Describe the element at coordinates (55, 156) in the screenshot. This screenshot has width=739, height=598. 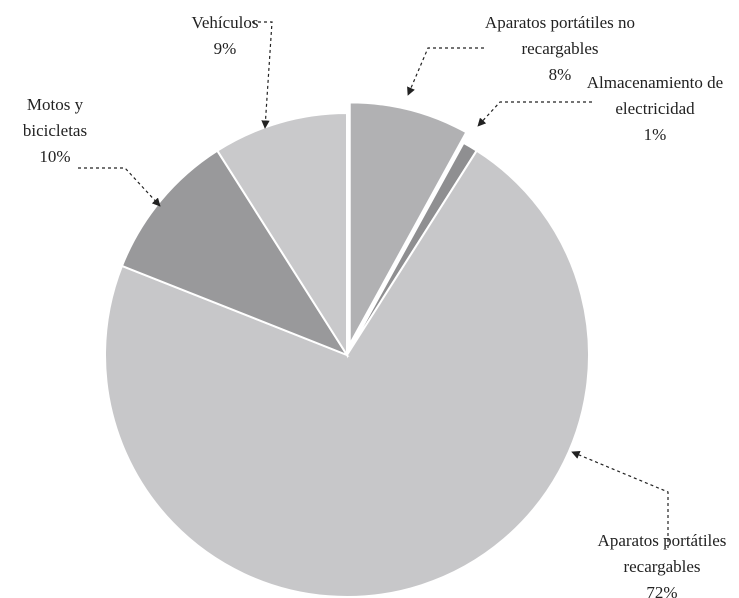
I see `percent-label: 10%` at that location.